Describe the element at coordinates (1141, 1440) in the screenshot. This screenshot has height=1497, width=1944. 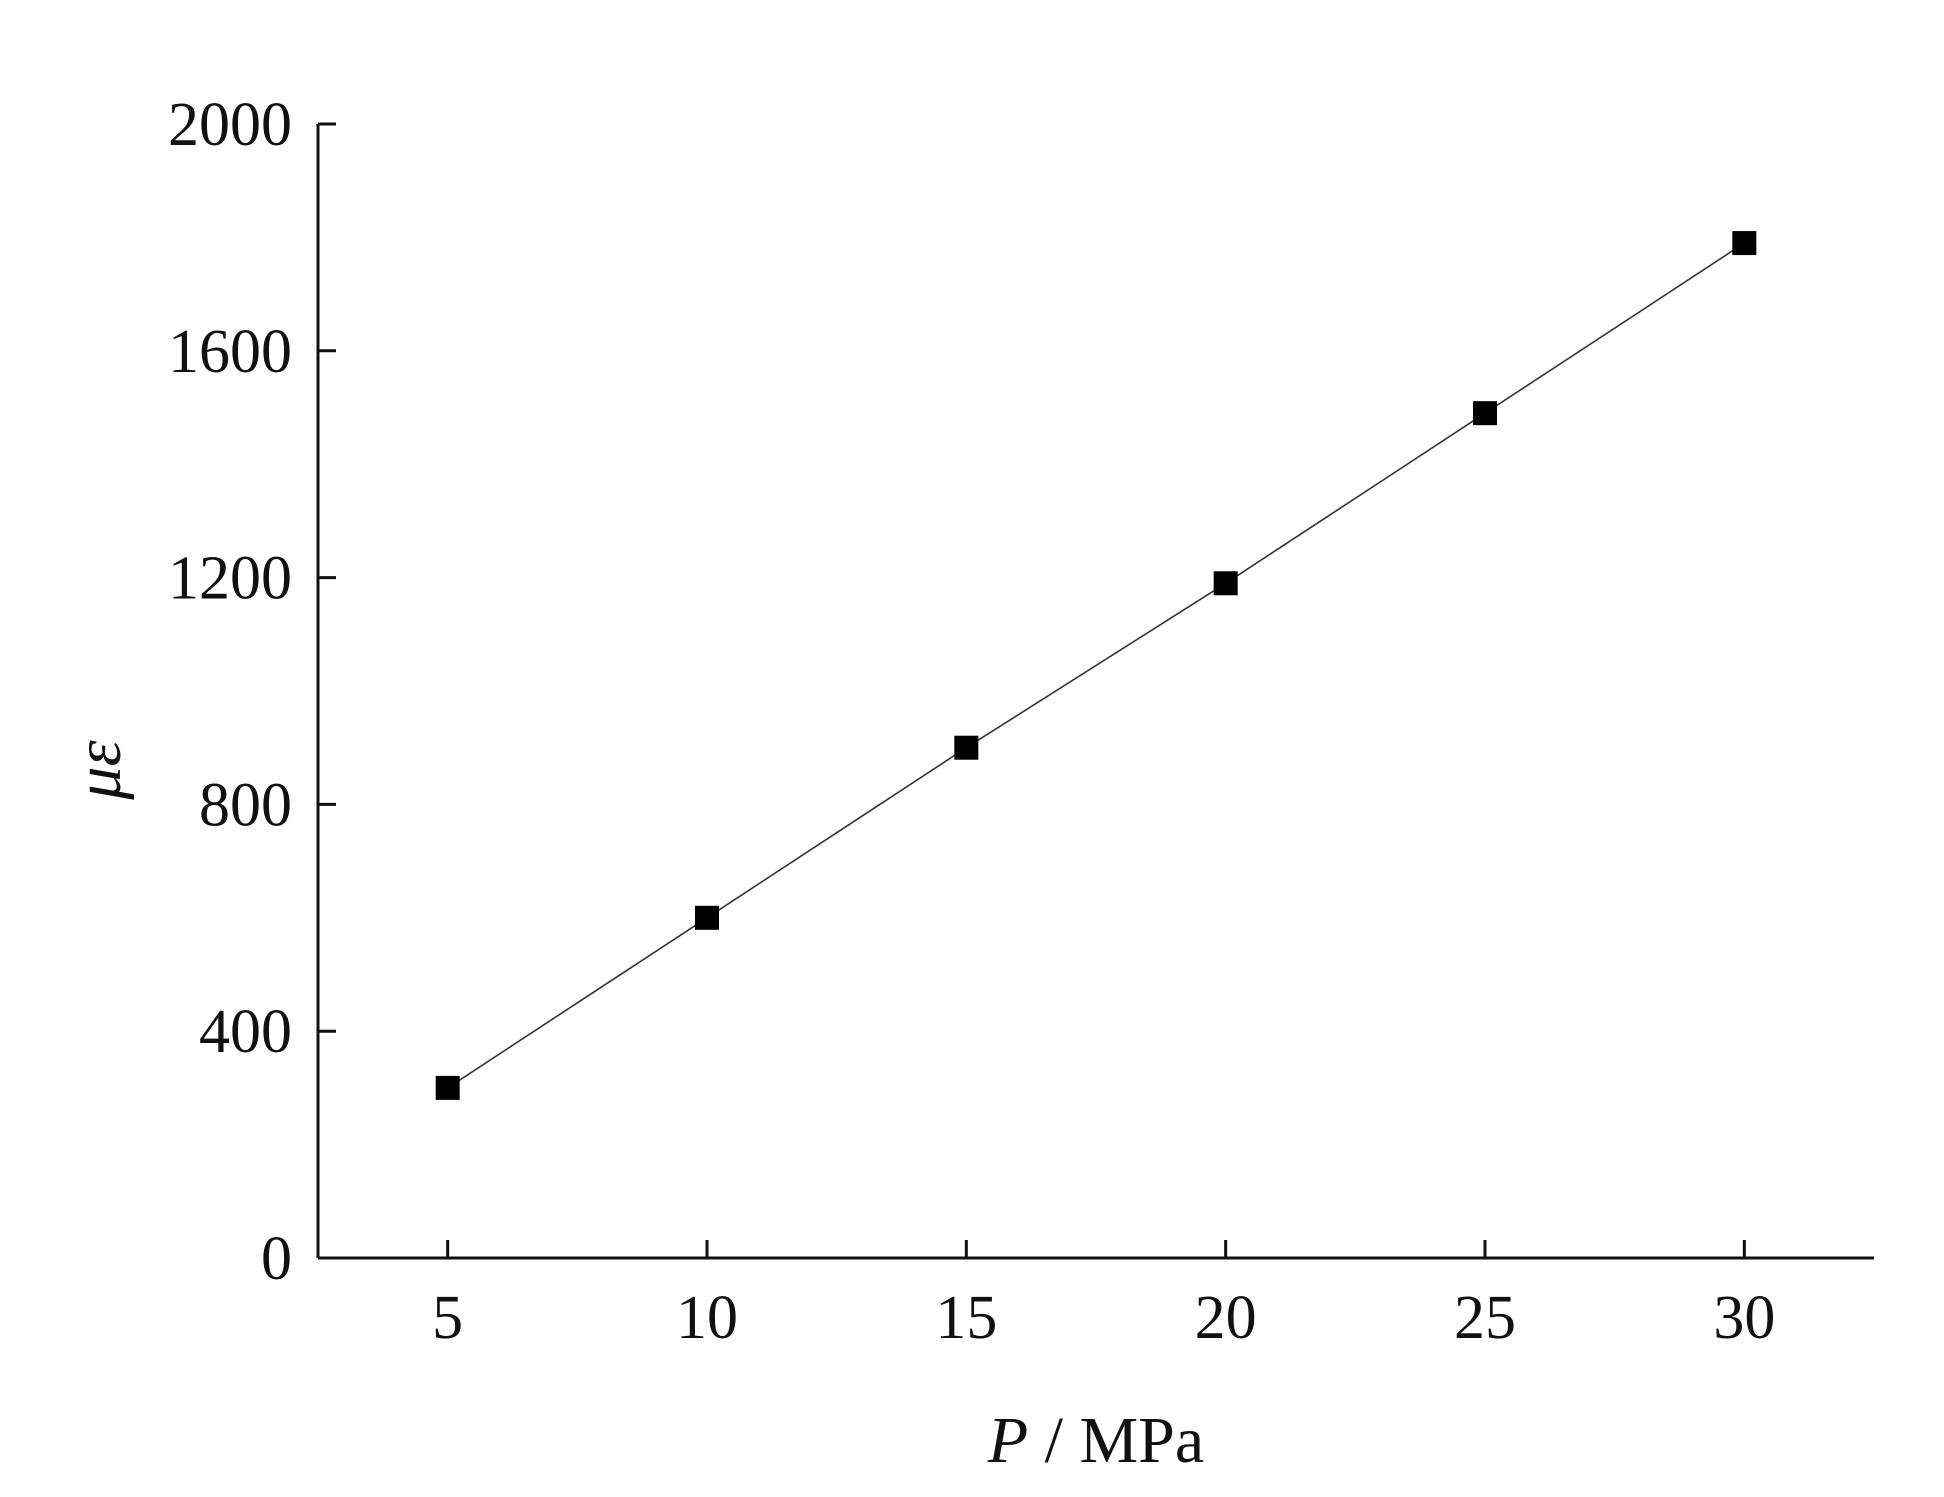
I see `x-axis-title-unit: MPa` at that location.